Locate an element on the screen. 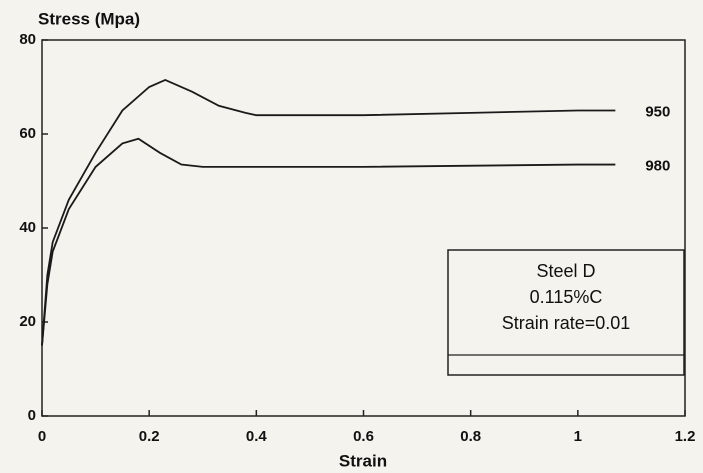 This screenshot has width=703, height=473. y-tick-label: 20 is located at coordinates (27, 321).